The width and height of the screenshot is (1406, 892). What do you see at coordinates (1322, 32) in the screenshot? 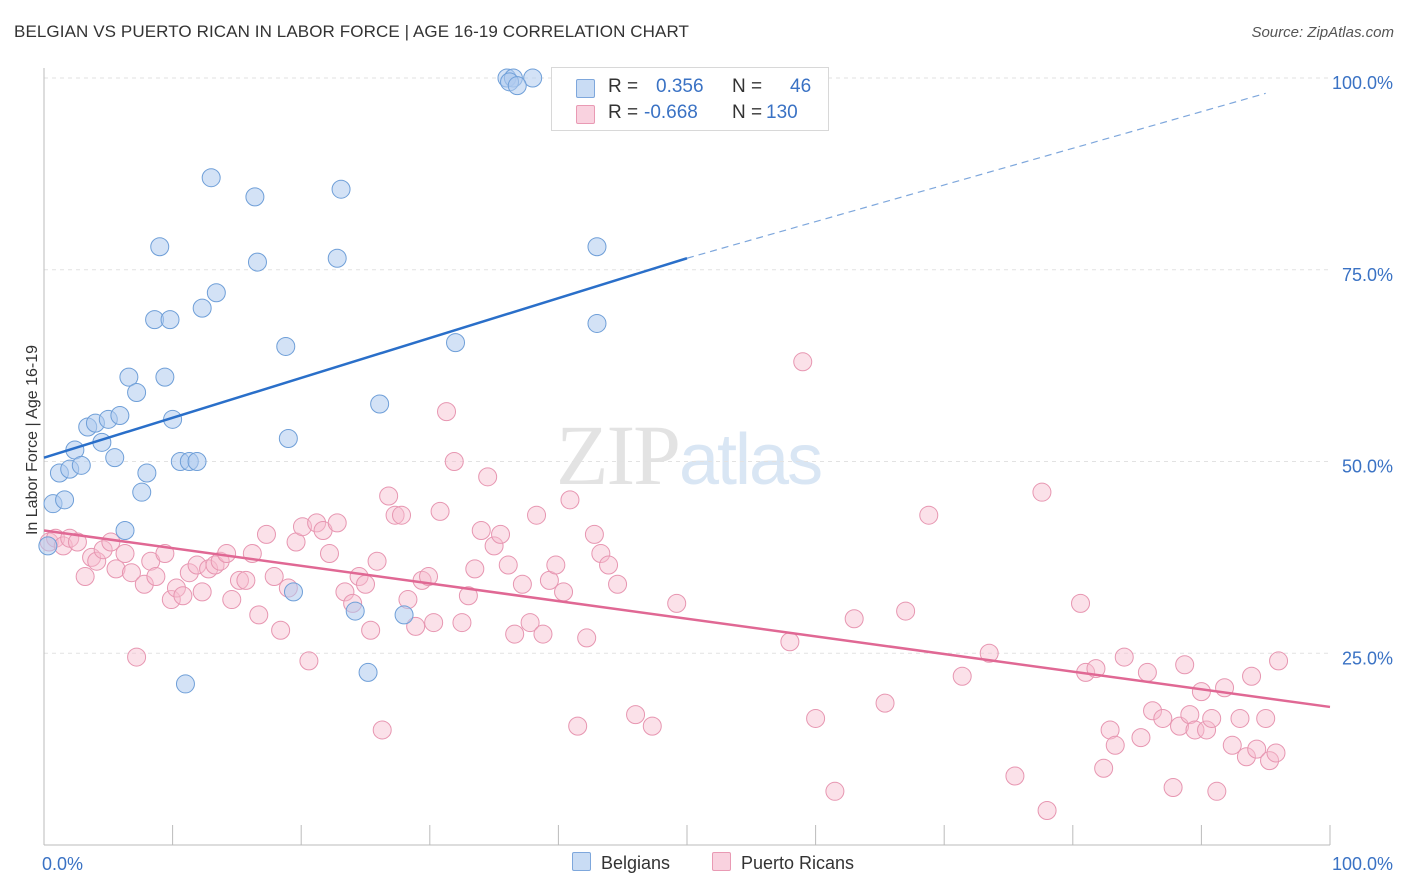
I see `source-credit: Source: ZipAtlas.com` at bounding box center [1322, 32].